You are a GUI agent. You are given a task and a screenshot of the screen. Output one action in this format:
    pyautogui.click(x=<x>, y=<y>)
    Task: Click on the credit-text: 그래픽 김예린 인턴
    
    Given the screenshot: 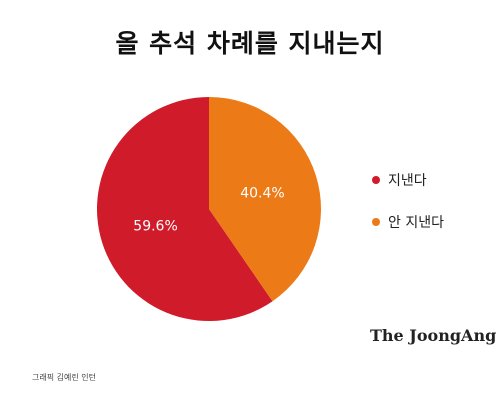 What is the action you would take?
    pyautogui.click(x=64, y=377)
    